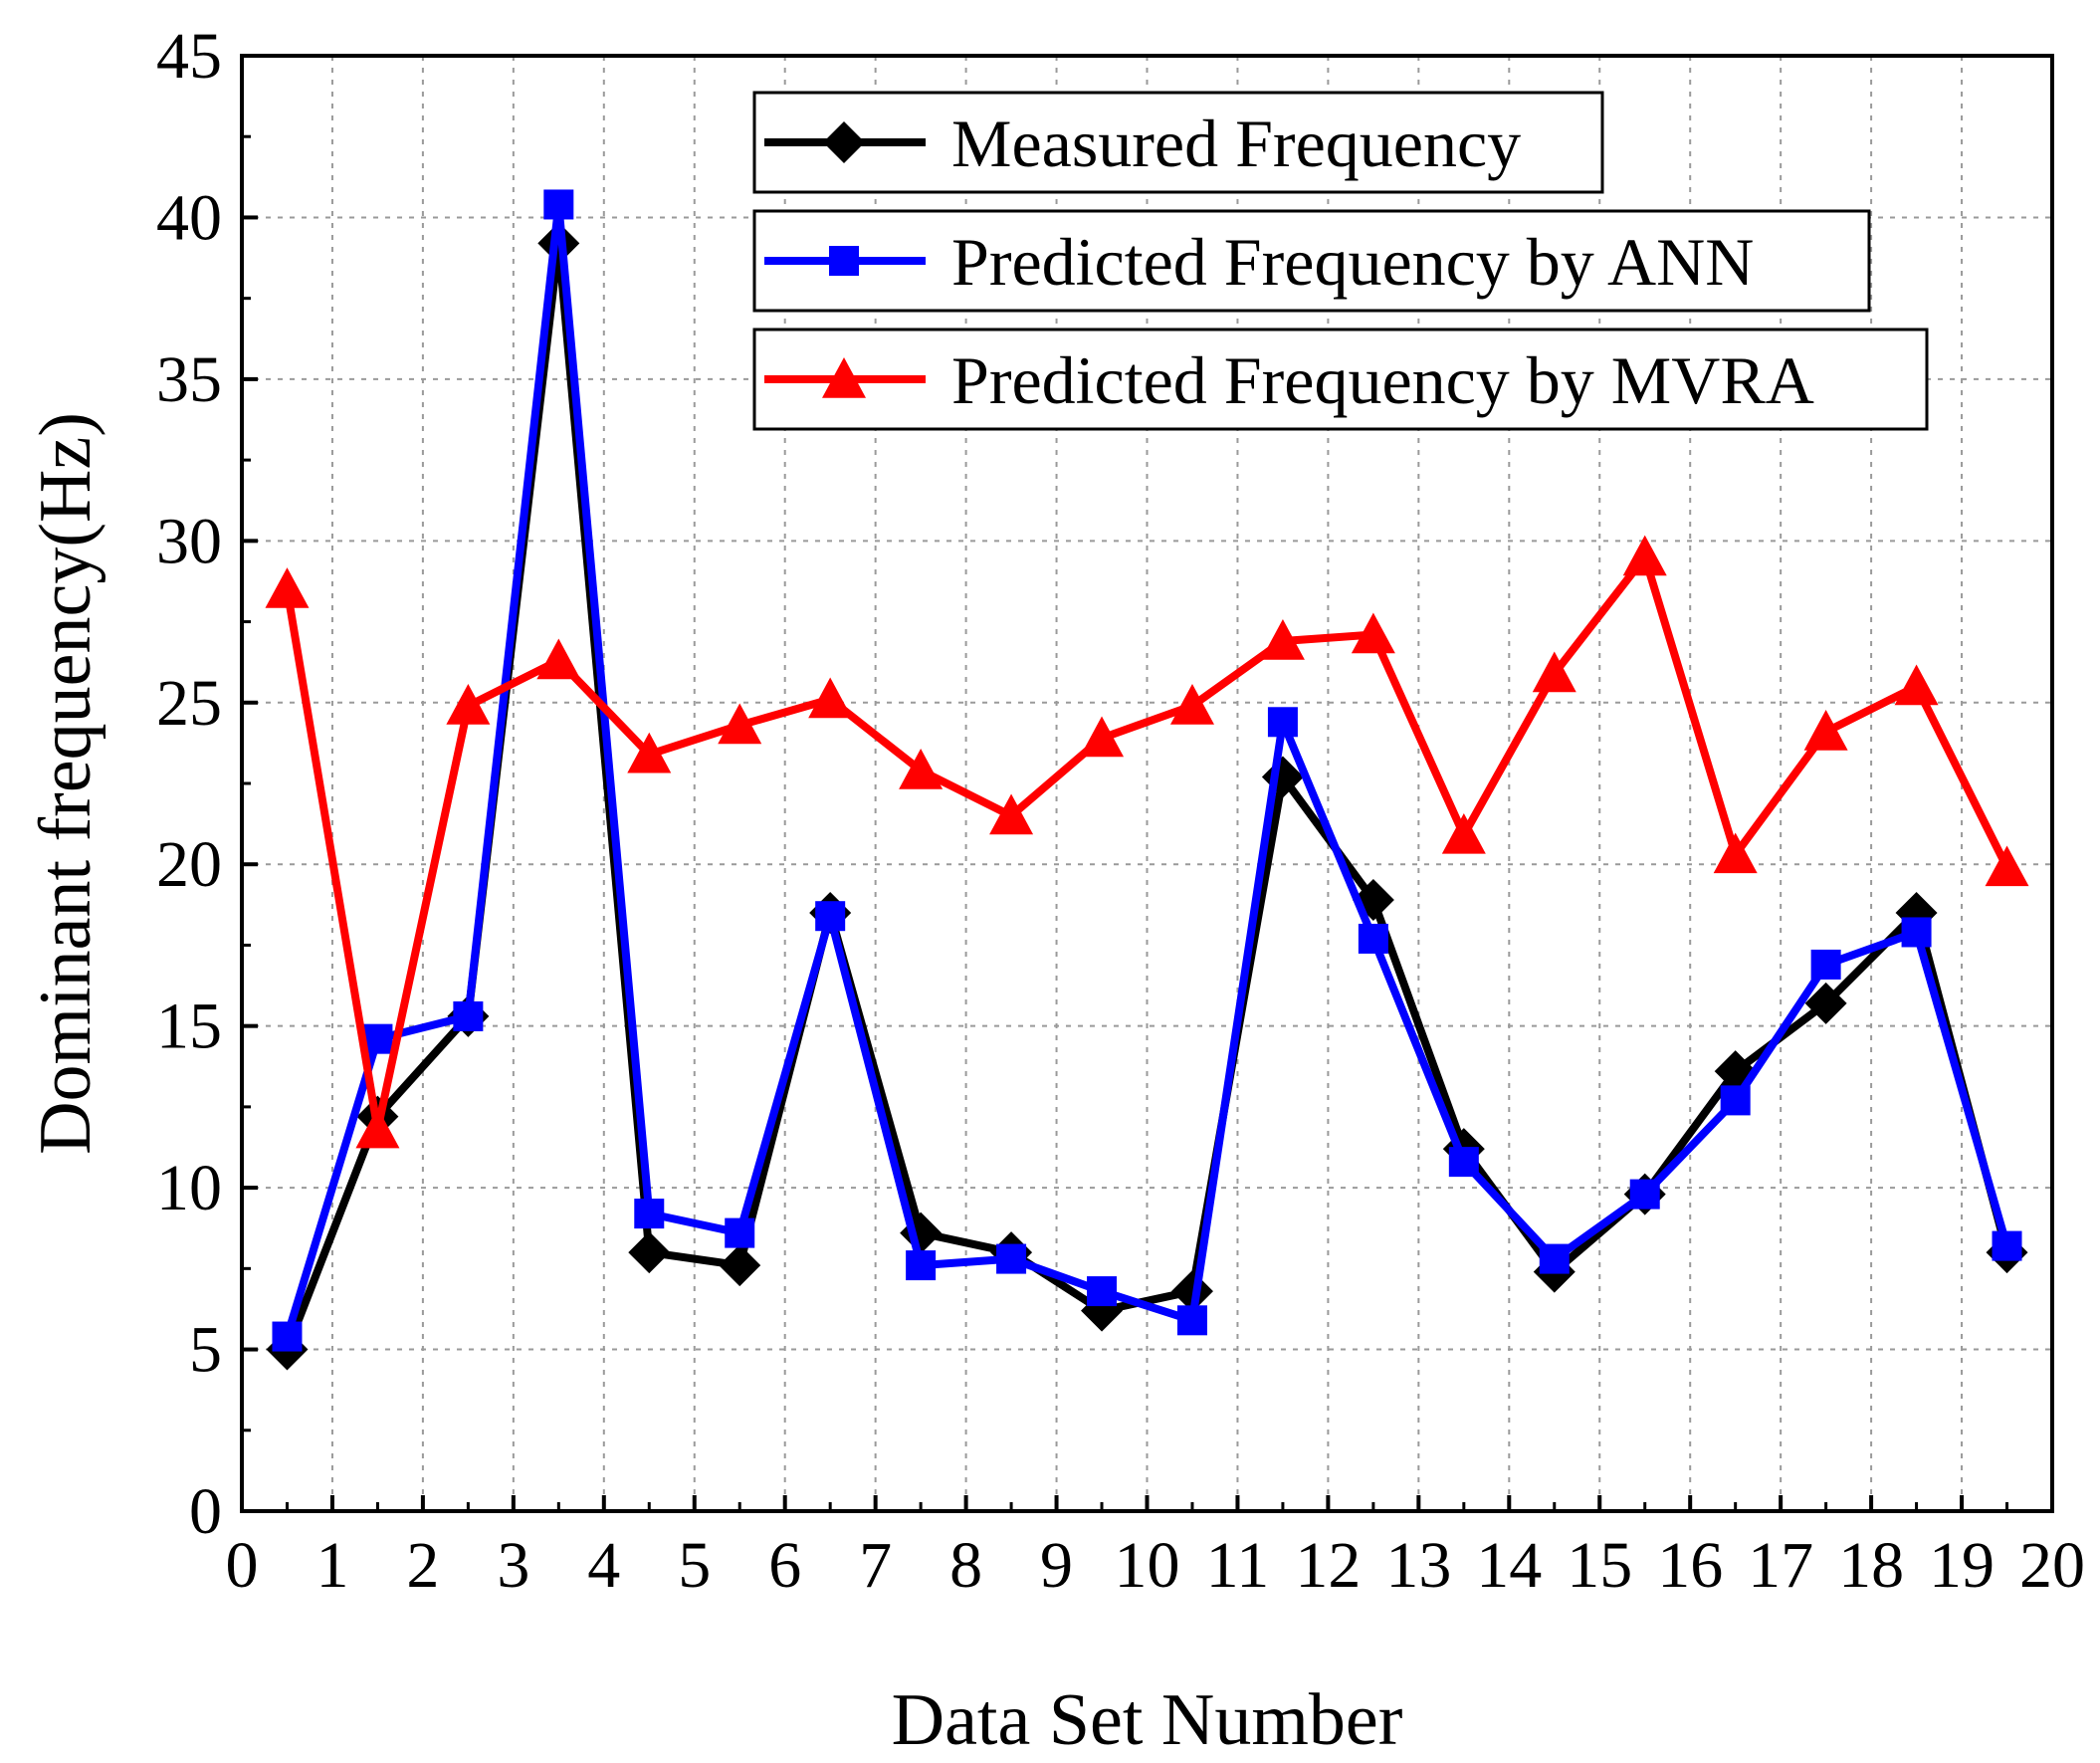  What do you see at coordinates (1147, 1565) in the screenshot?
I see `x-tick-label: 10` at bounding box center [1147, 1565].